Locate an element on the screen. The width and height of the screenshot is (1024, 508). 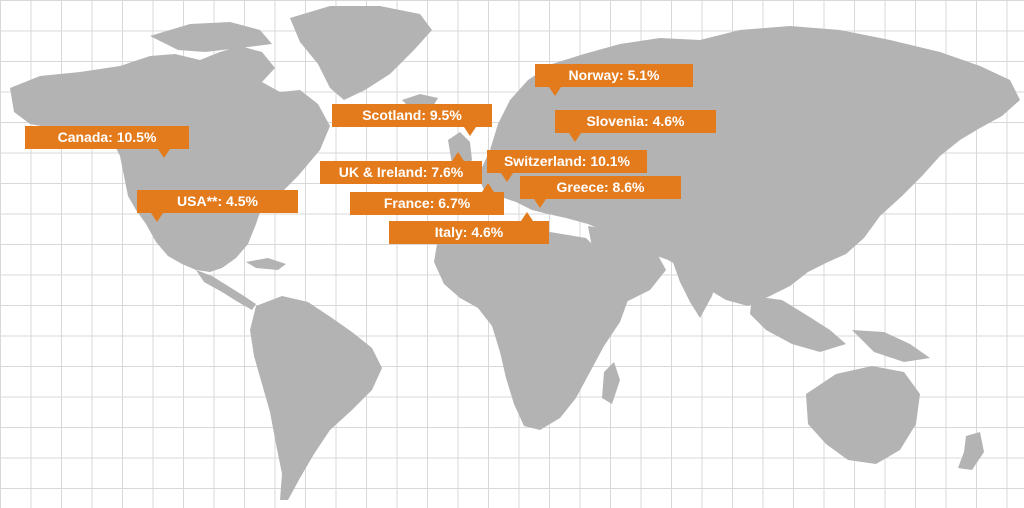
arabia-landmass is located at coordinates (627, 264).